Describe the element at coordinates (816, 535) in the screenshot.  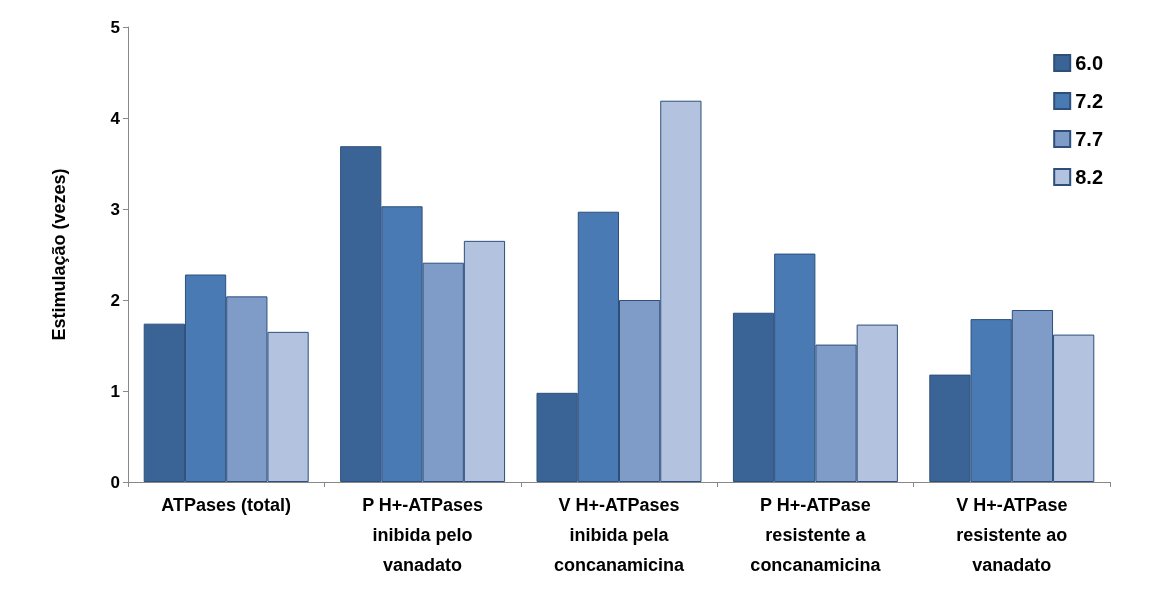
I see `x-tick-label: P H+-ATPase resistente a concanamicina` at that location.